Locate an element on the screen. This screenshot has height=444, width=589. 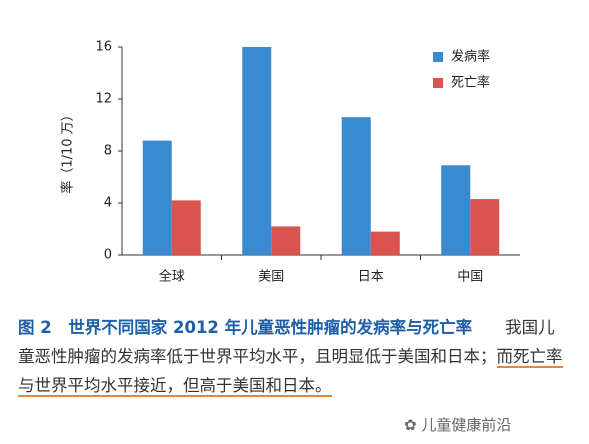
x-tick-label: 中国 is located at coordinates (470, 277).